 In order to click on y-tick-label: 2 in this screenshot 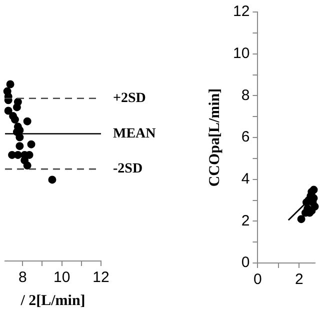, I will do `click(245, 221)`.